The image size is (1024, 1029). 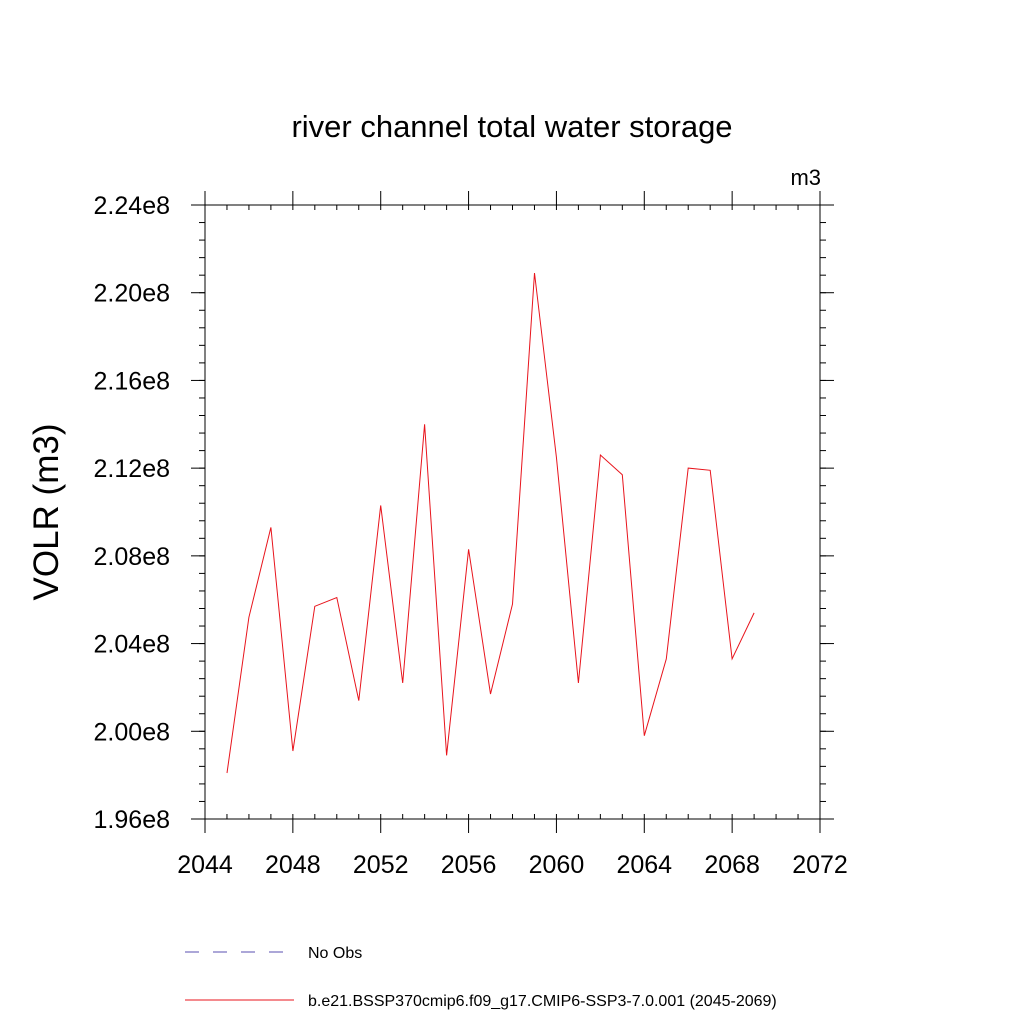 I want to click on y-tick-label: 2.16e8, so click(x=132, y=381).